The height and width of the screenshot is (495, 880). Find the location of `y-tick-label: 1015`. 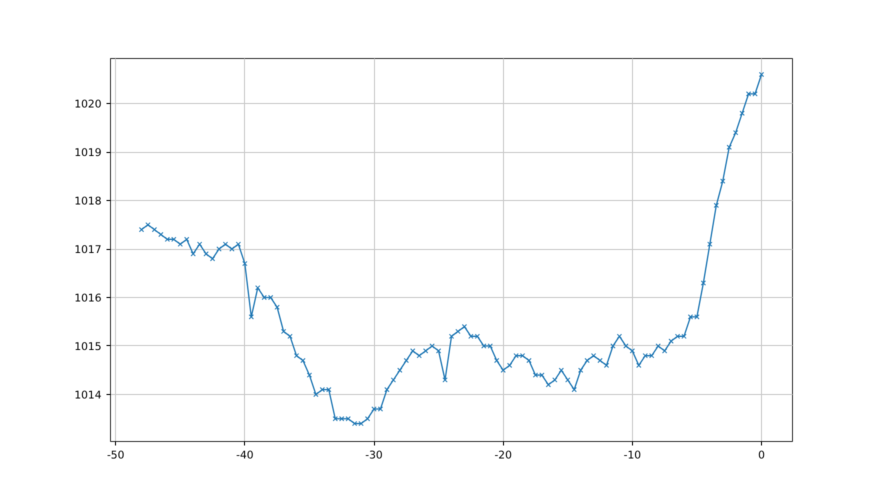

y-tick-label: 1015 is located at coordinates (88, 346).